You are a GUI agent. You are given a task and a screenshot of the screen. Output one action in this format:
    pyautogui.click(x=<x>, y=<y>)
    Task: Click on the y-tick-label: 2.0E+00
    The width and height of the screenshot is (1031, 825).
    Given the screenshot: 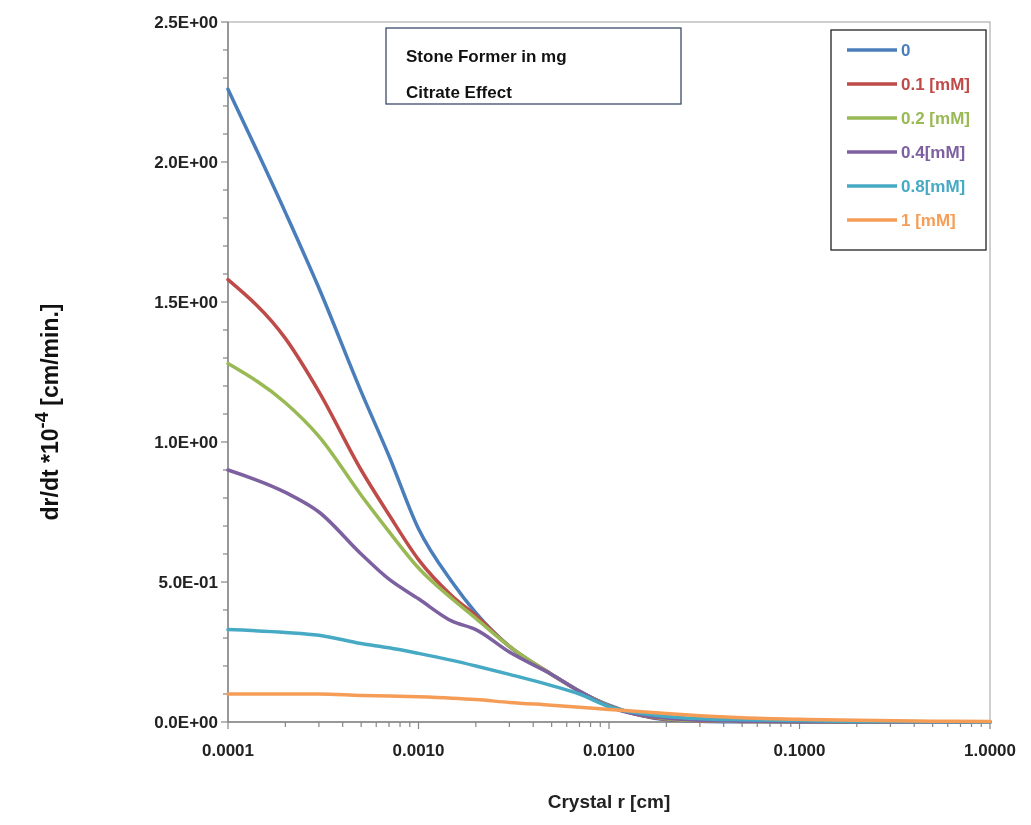 What is the action you would take?
    pyautogui.click(x=186, y=162)
    